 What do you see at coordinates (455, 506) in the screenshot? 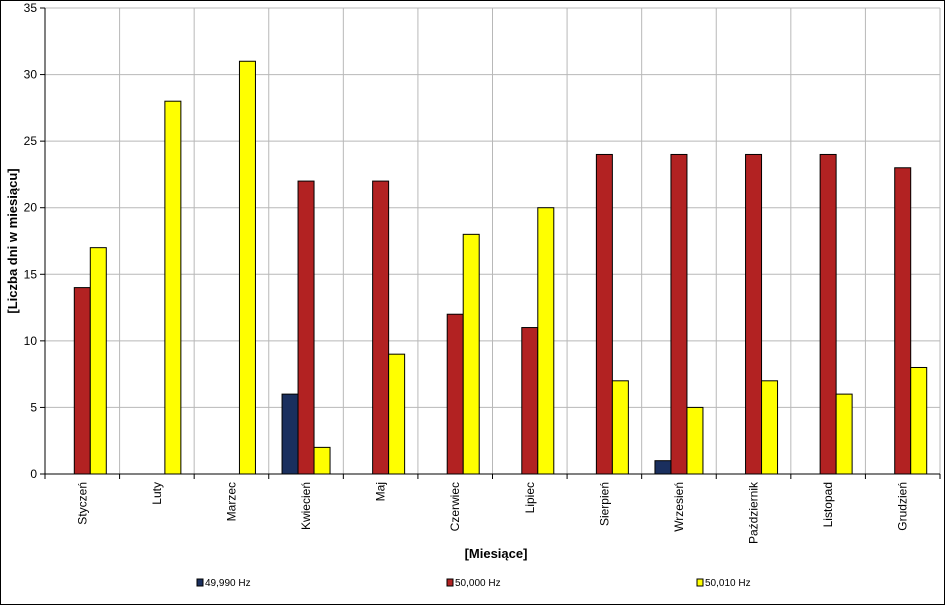
I see `x-tick-label: Czerwiec` at bounding box center [455, 506].